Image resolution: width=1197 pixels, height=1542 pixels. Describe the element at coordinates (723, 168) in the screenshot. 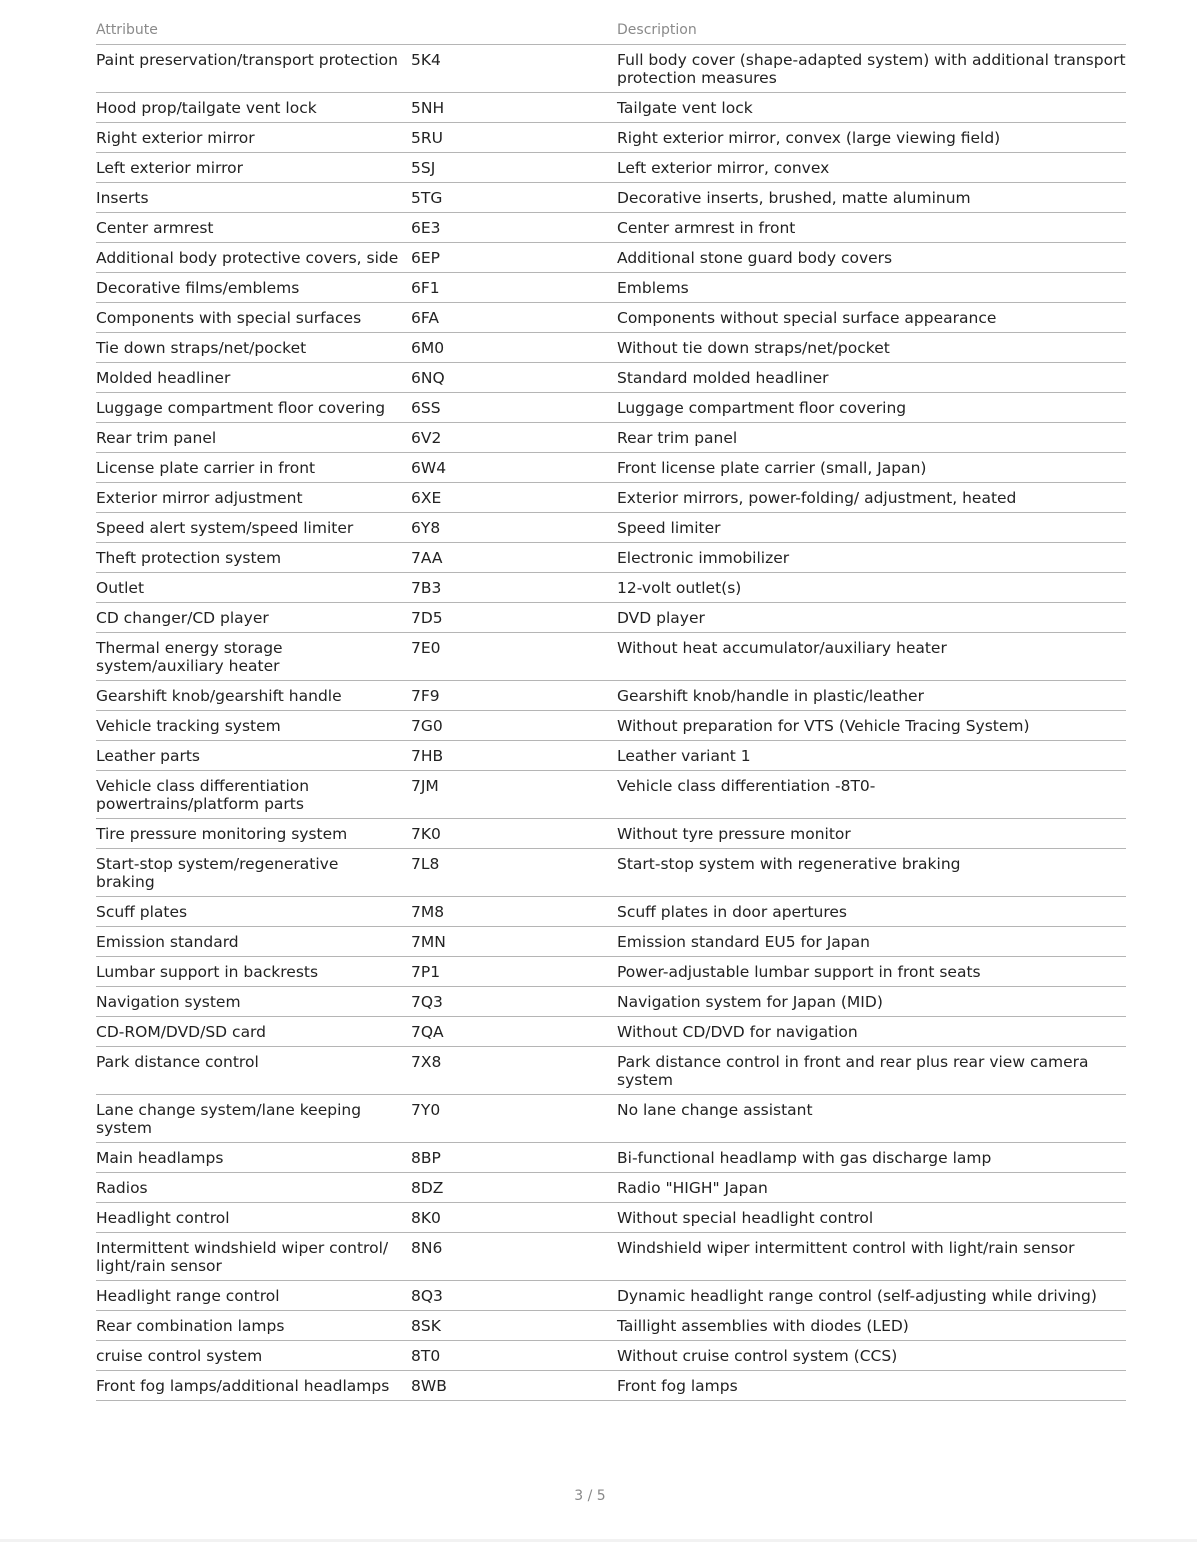

I see `description-cell: Left exterior mirror, convex` at that location.